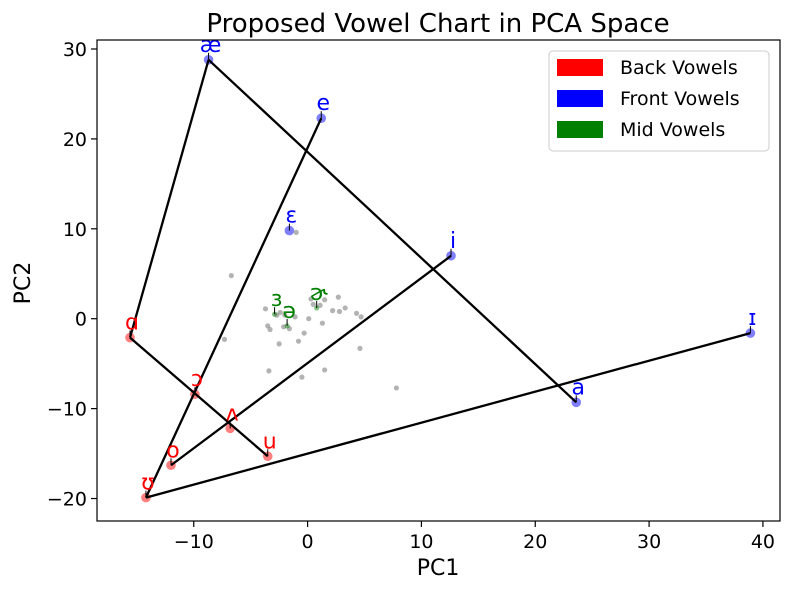 The image size is (790, 594). Describe the element at coordinates (453, 241) in the screenshot. I see `vowel-label: i` at that location.